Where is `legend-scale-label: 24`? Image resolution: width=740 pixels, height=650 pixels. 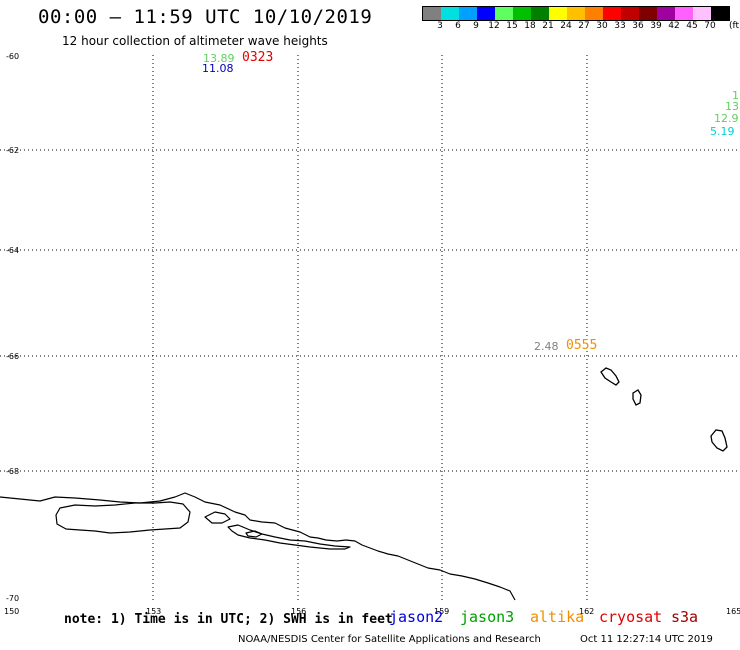
legend-scale-label: 24 is located at coordinates (566, 26).